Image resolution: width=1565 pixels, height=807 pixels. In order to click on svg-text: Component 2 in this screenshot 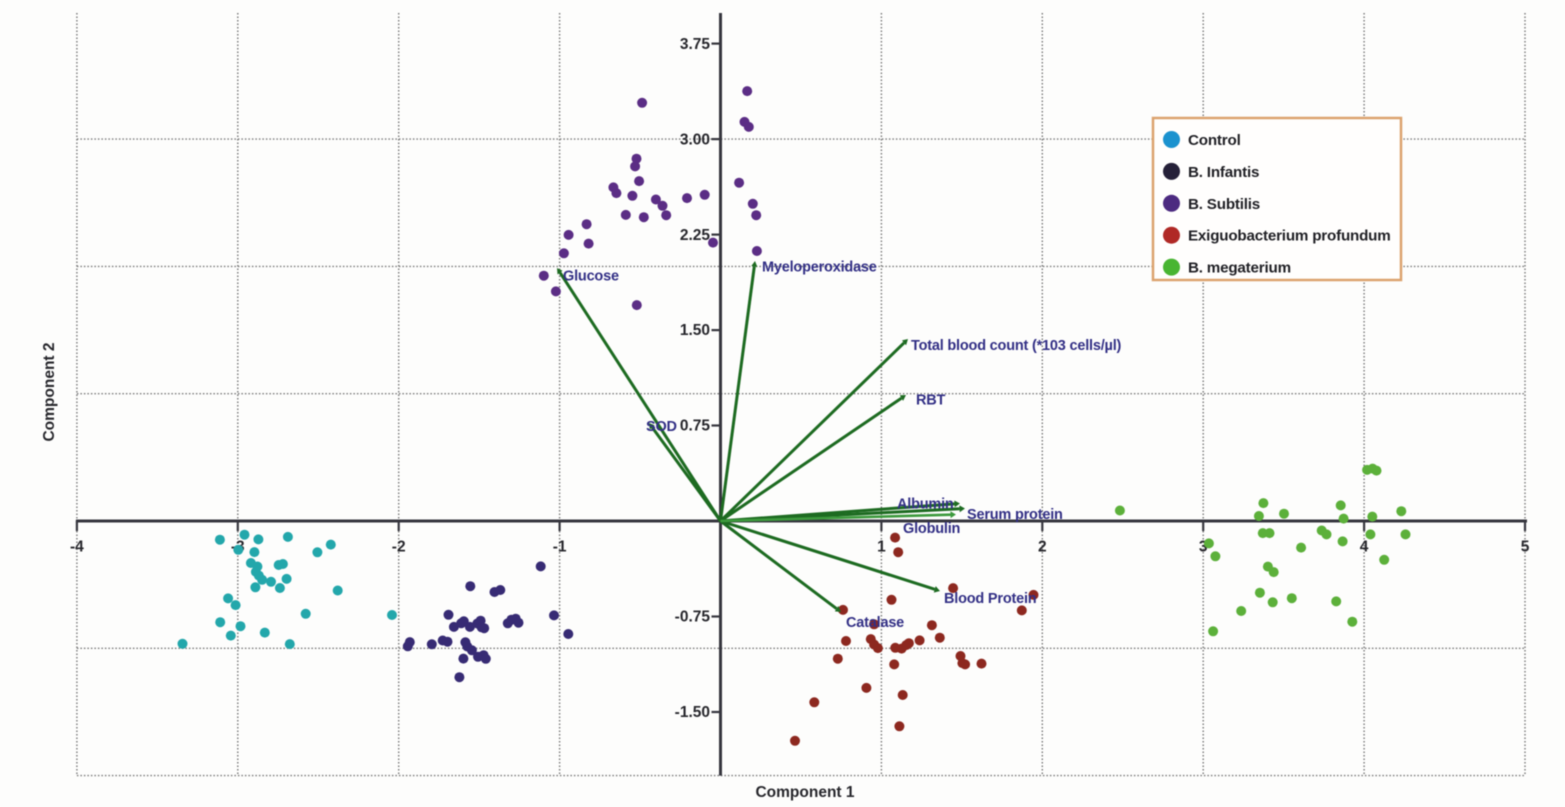, I will do `click(49, 391)`.